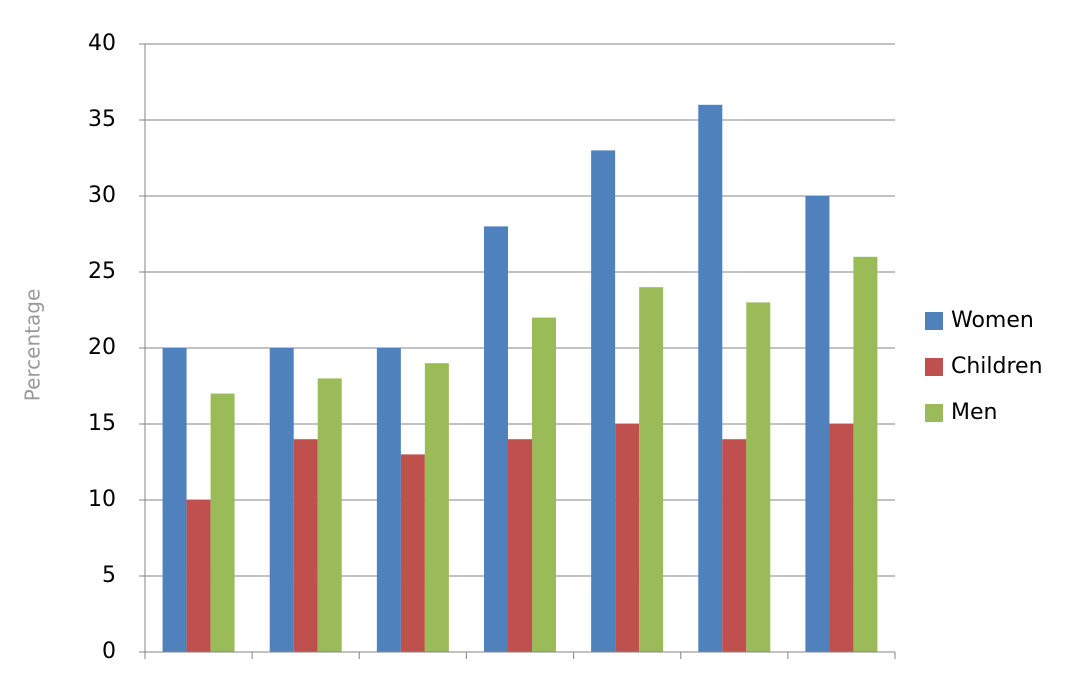  I want to click on y-tick-label: 35, so click(102, 119).